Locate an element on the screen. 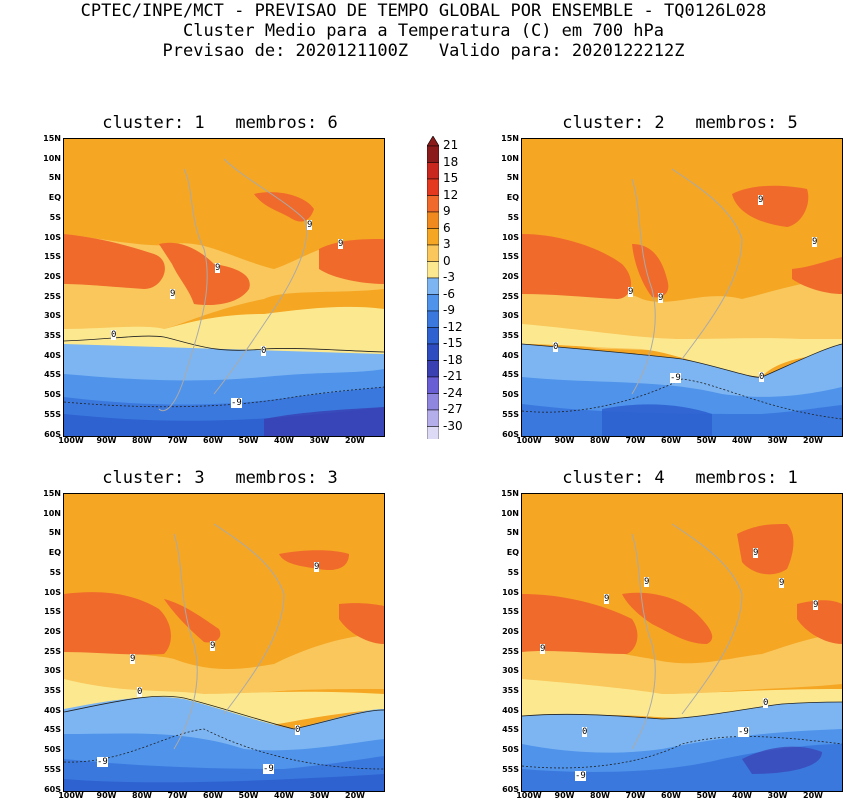  colorbar-label: -18 is located at coordinates (453, 359).